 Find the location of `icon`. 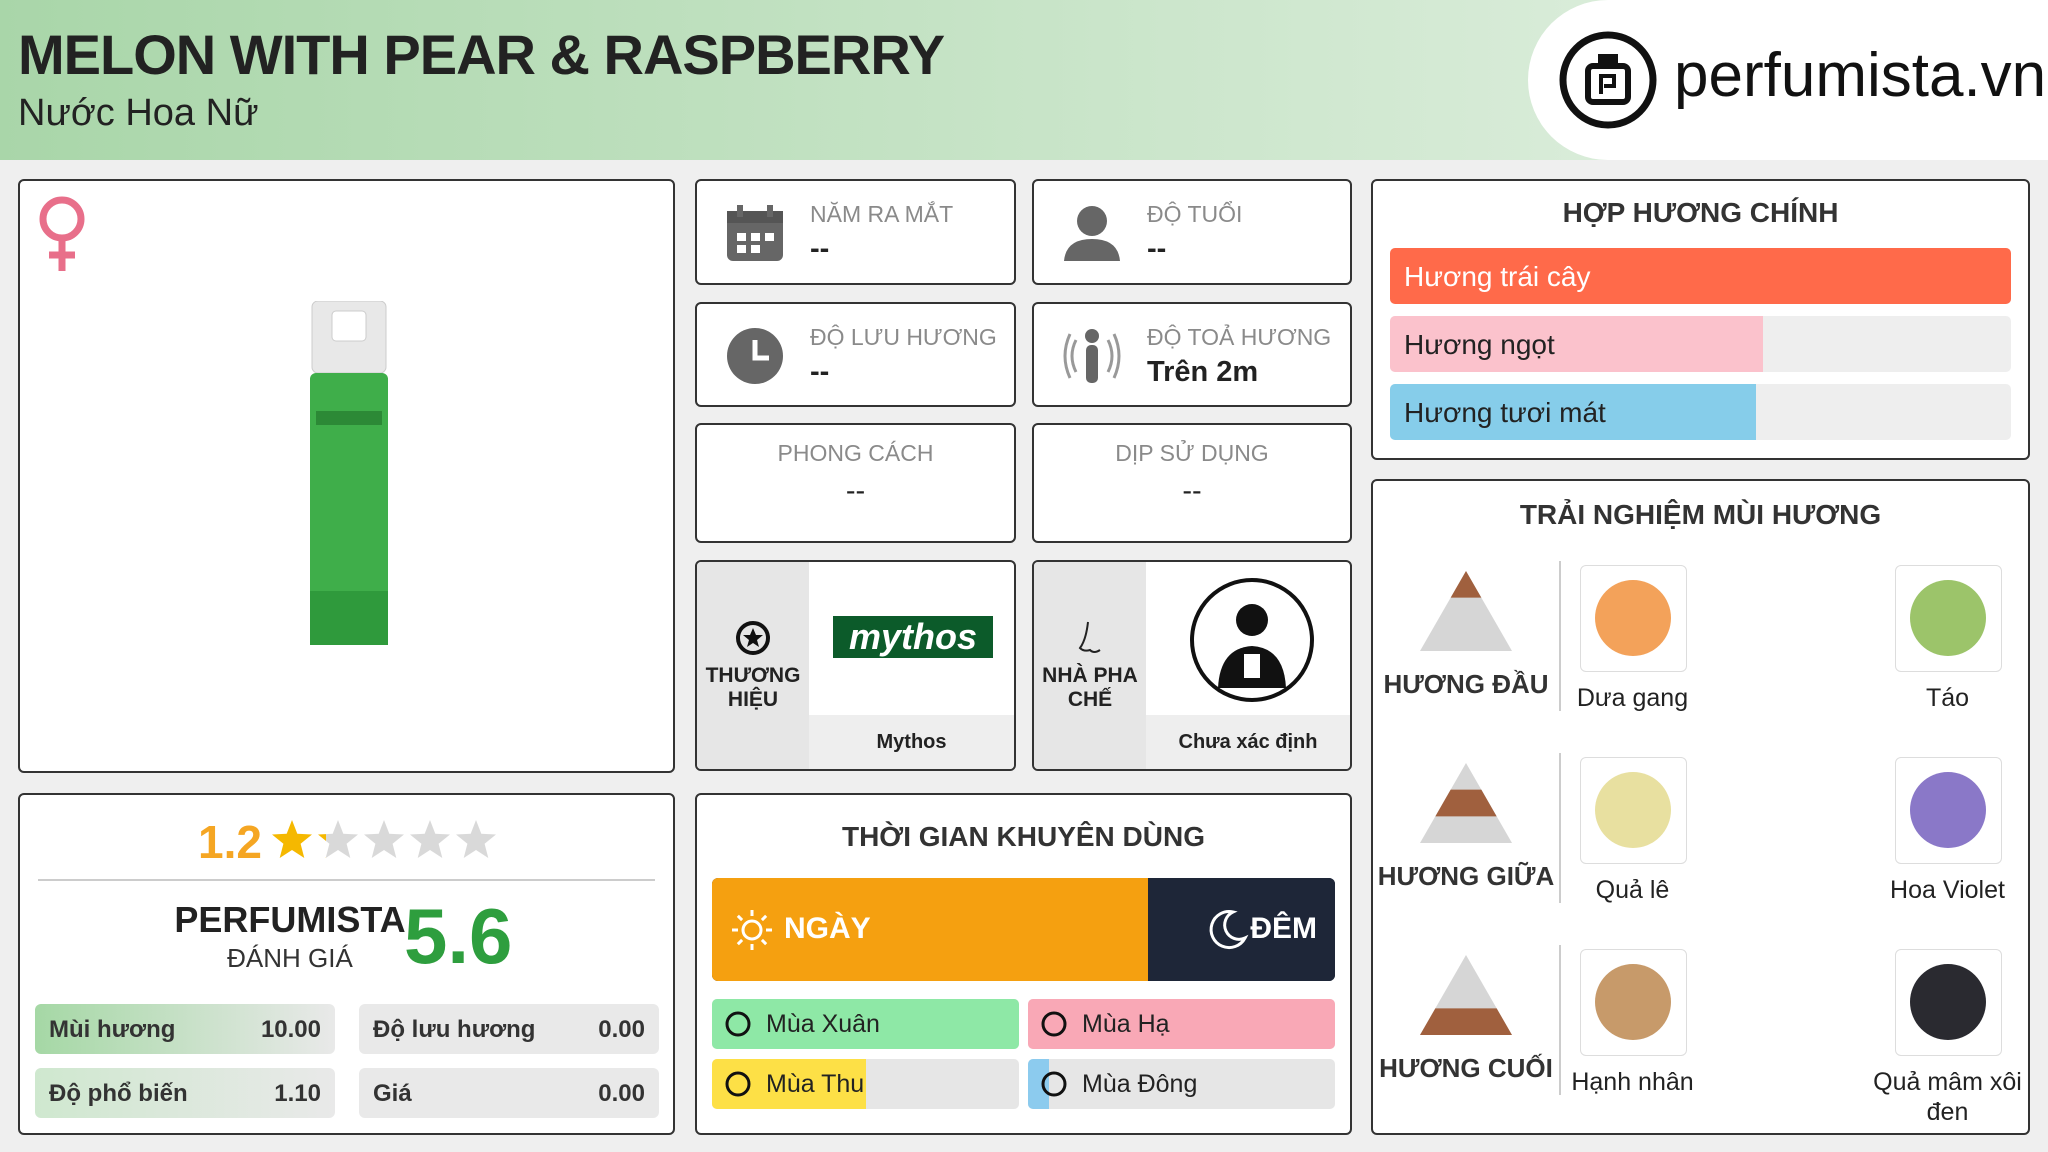

icon is located at coordinates (1054, 1084).